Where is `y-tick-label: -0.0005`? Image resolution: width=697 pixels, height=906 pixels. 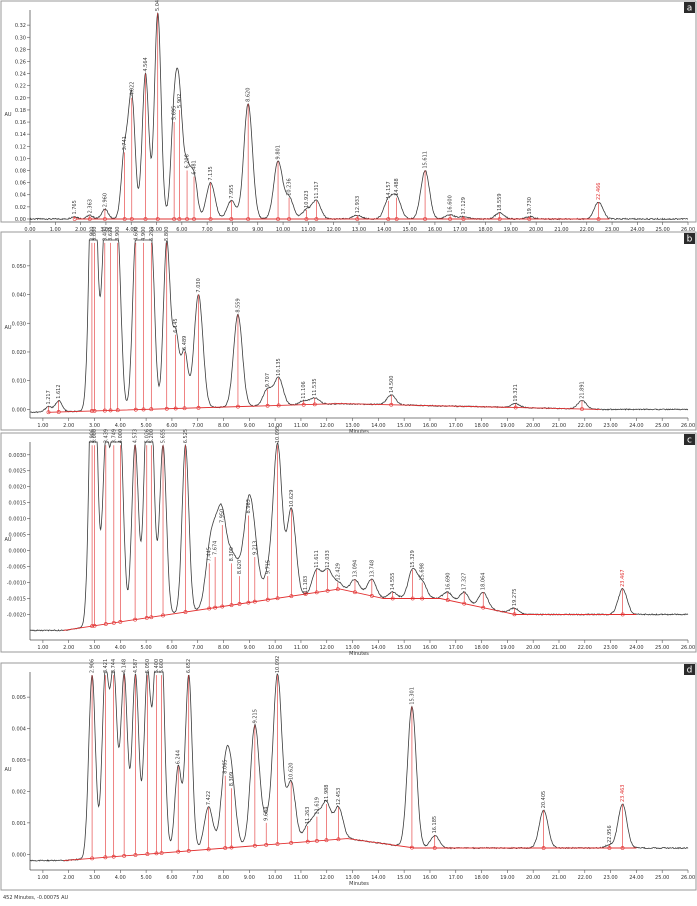
y-tick-label: -0.0005 is located at coordinates (16, 568).